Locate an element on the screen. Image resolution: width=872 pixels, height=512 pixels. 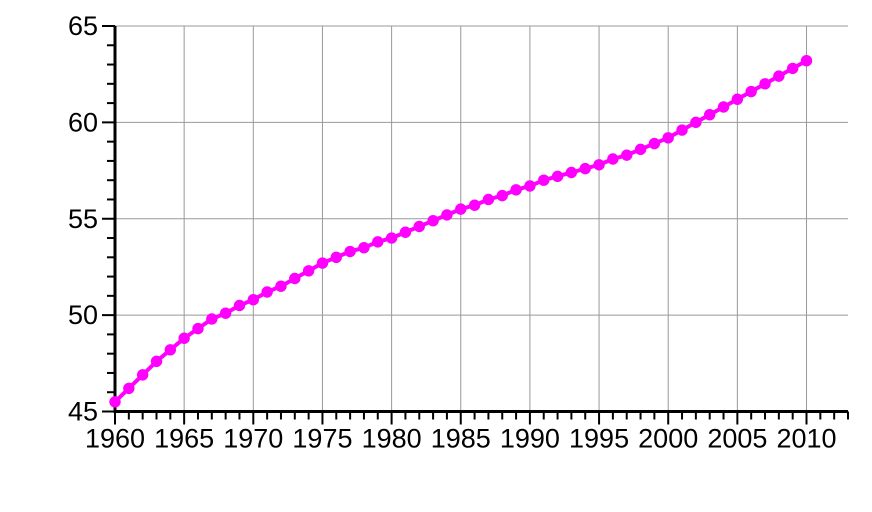
x-tick-label: 1980 is located at coordinates (392, 439).